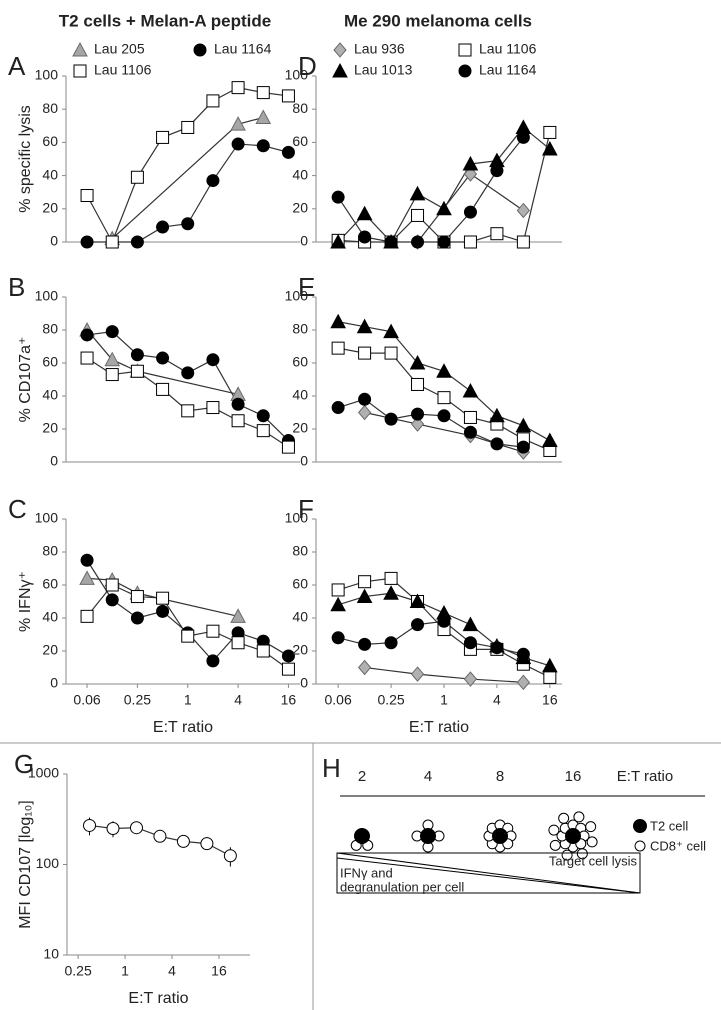 The width and height of the screenshot is (721, 1010). I want to click on y-axis-label: MFI CD107 [log₁₀], so click(25, 864).